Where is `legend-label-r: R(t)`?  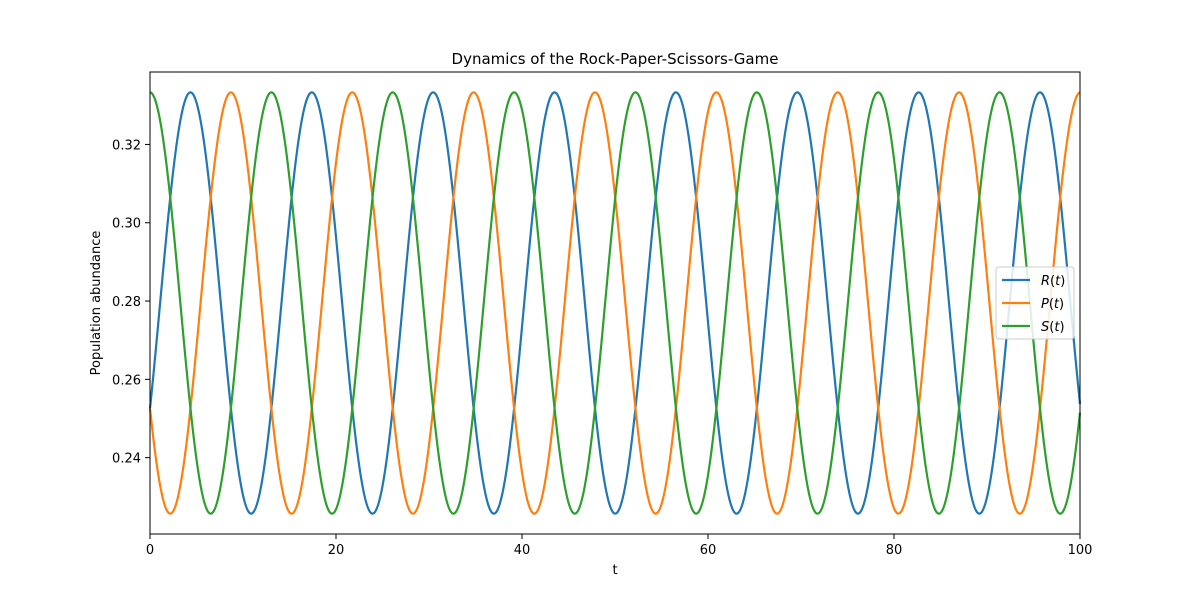
legend-label-r: R(t) is located at coordinates (1053, 281).